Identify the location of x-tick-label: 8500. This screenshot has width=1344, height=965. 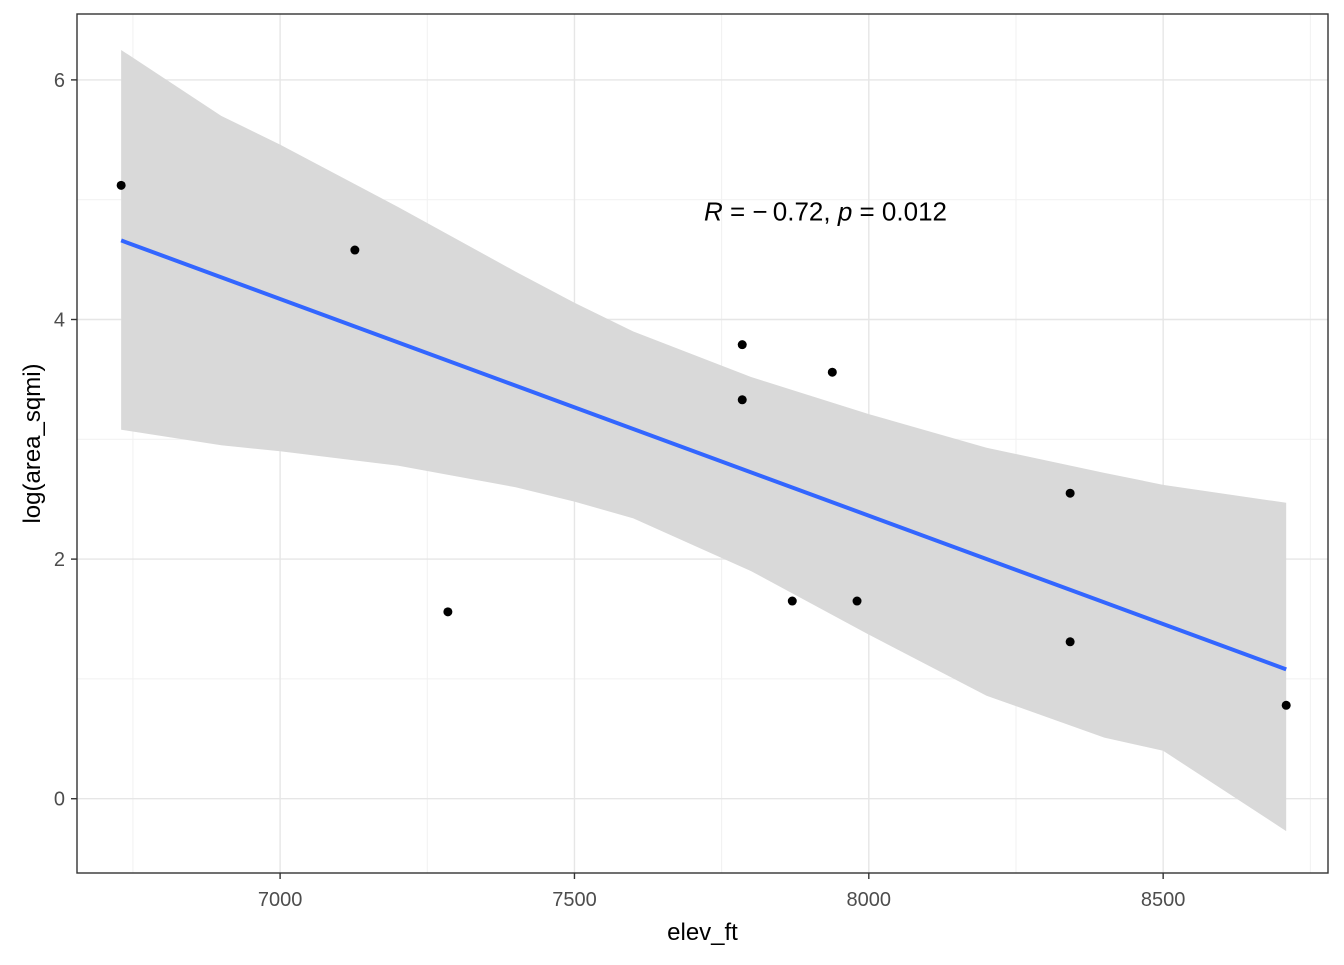
(1163, 900).